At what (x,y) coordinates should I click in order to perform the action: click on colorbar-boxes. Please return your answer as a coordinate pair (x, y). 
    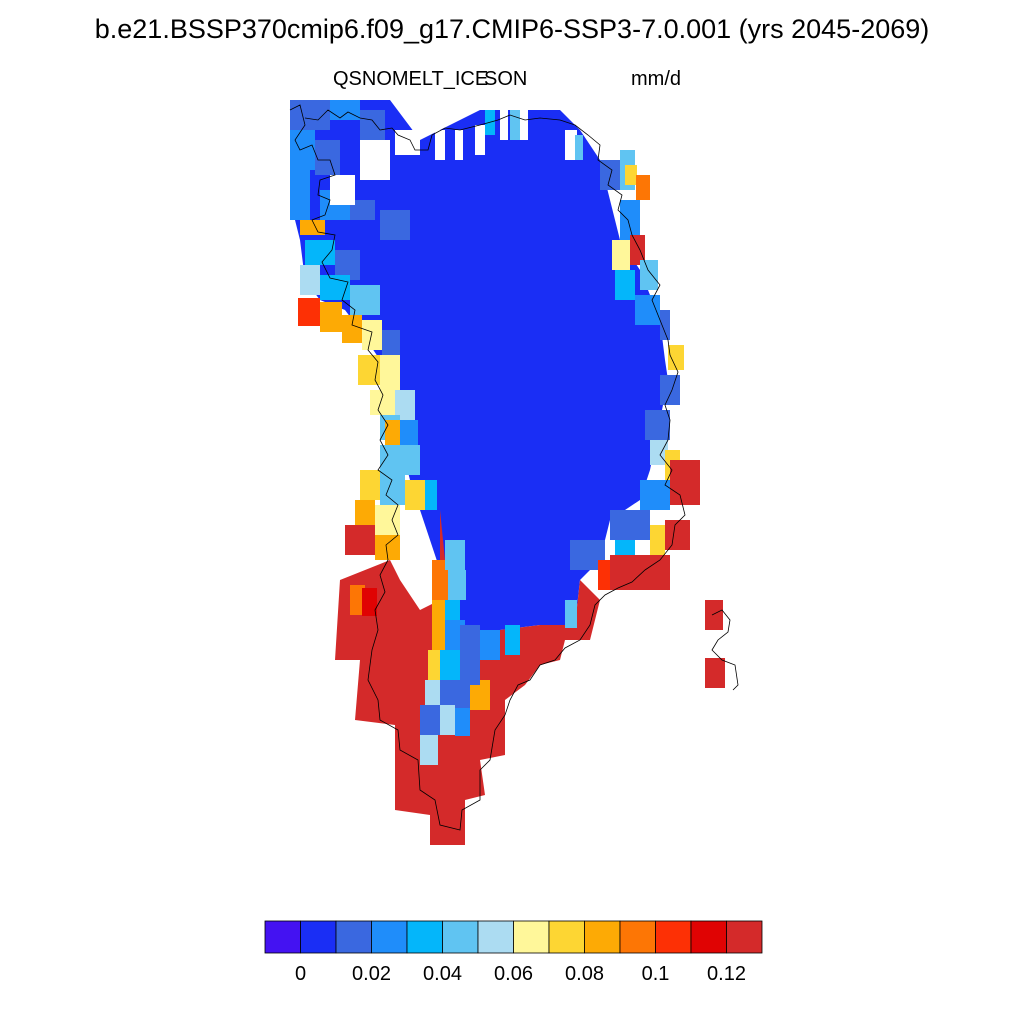
    Looking at the image, I should click on (513, 937).